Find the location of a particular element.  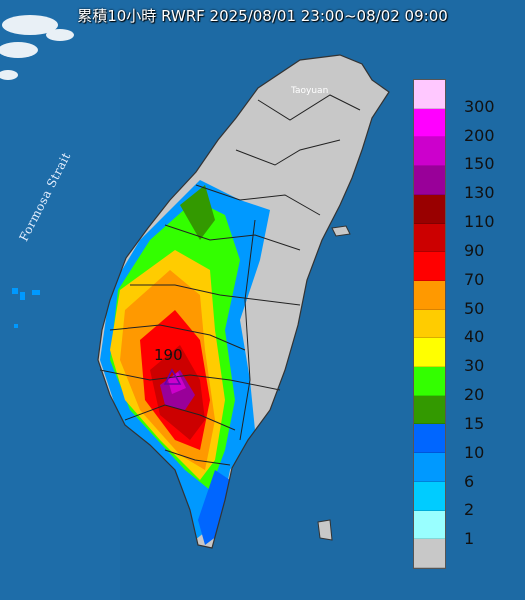

legend-value-label: 90 is located at coordinates (474, 250).